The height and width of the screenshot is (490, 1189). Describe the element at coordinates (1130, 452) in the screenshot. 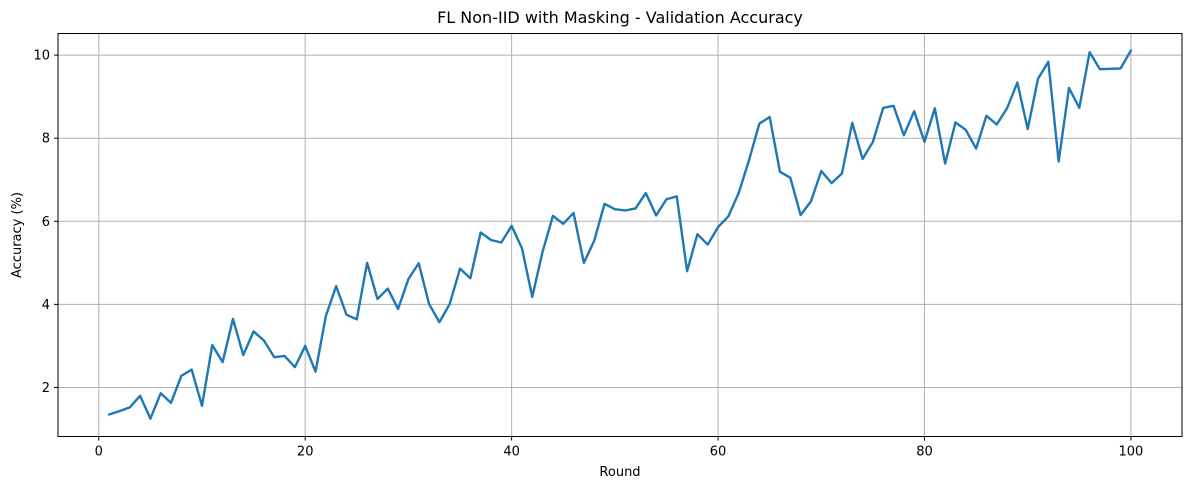

I see `x-tick-label: 100` at that location.